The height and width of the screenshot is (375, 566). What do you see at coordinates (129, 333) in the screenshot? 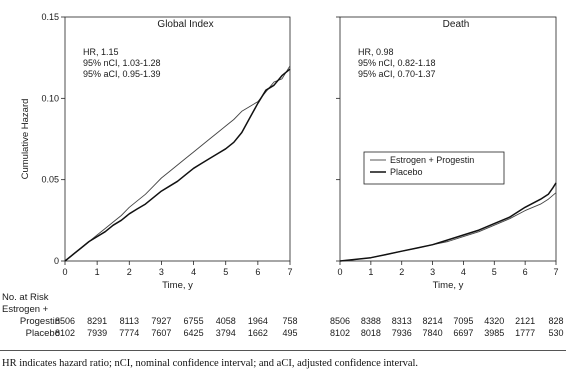
I see `at-risk-value: 7774` at bounding box center [129, 333].